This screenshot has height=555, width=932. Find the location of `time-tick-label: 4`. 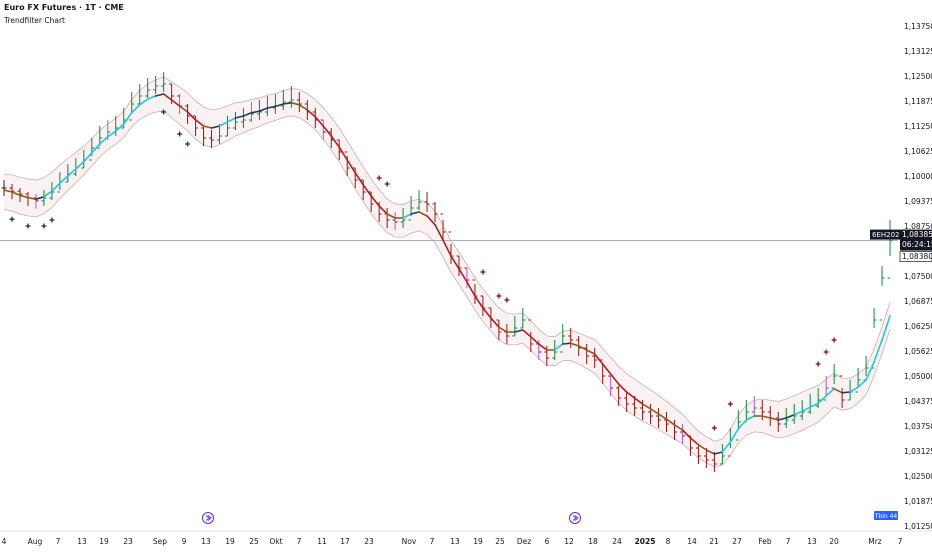

time-tick-label: 4 is located at coordinates (4, 541).